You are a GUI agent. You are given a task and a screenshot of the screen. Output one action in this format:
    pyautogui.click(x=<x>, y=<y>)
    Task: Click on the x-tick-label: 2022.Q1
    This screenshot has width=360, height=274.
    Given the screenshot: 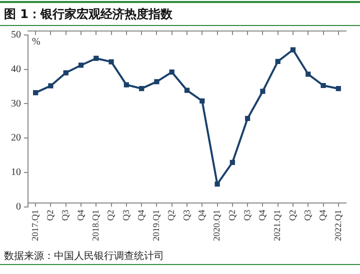 What is the action you would take?
    pyautogui.click(x=337, y=225)
    